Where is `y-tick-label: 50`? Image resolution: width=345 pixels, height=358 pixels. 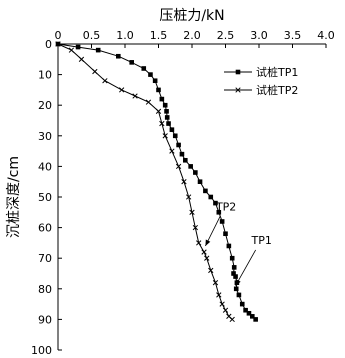
y-tick-label: 50 is located at coordinates (45, 197).